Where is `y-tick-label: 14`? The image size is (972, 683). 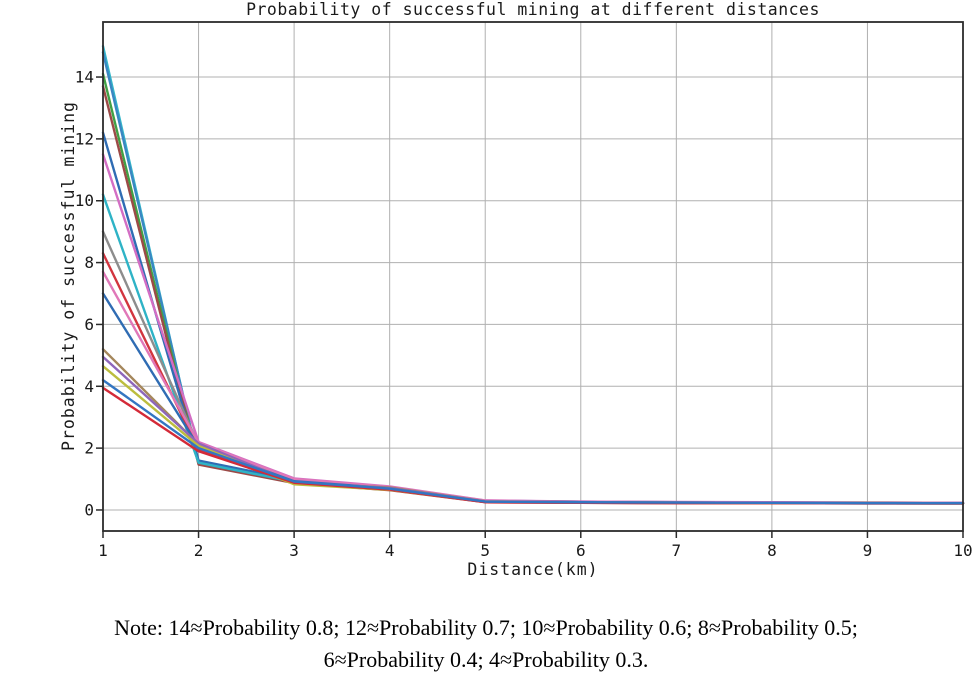 y-tick-label: 14 is located at coordinates (84, 77).